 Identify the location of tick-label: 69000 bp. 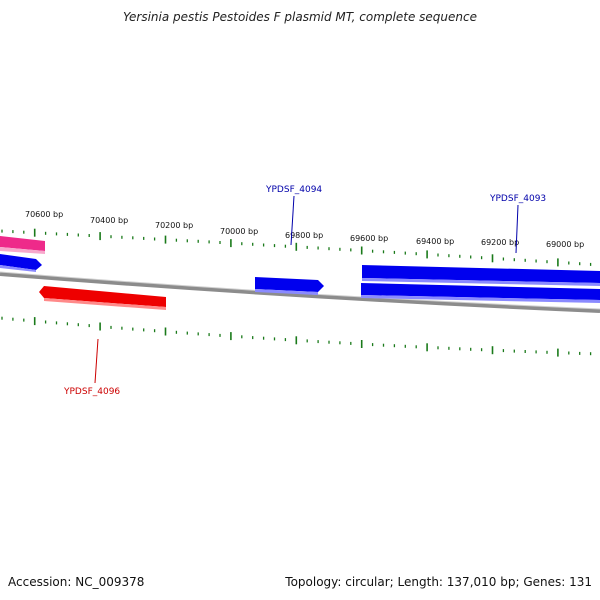
(565, 244).